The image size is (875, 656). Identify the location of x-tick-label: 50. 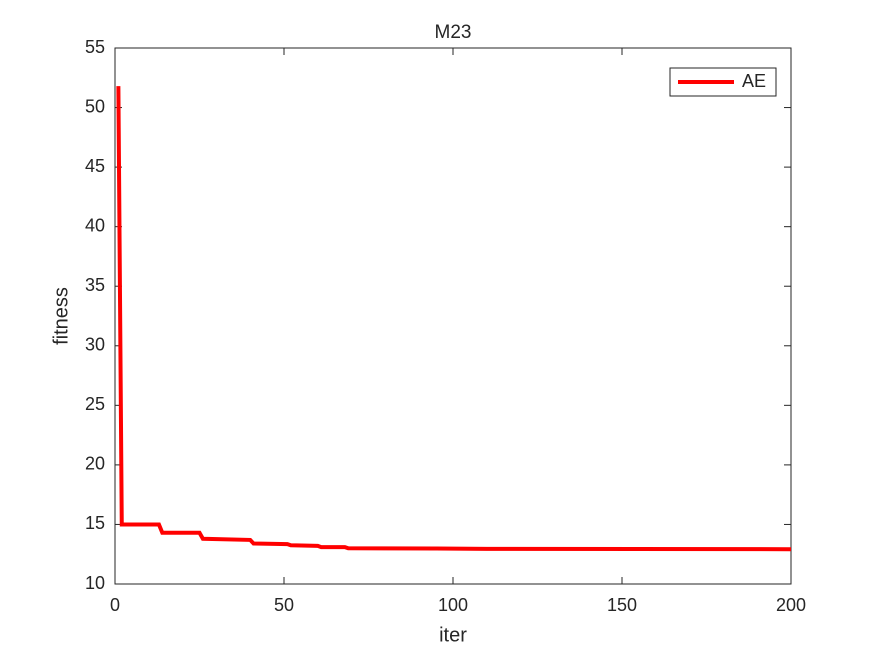
(284, 605).